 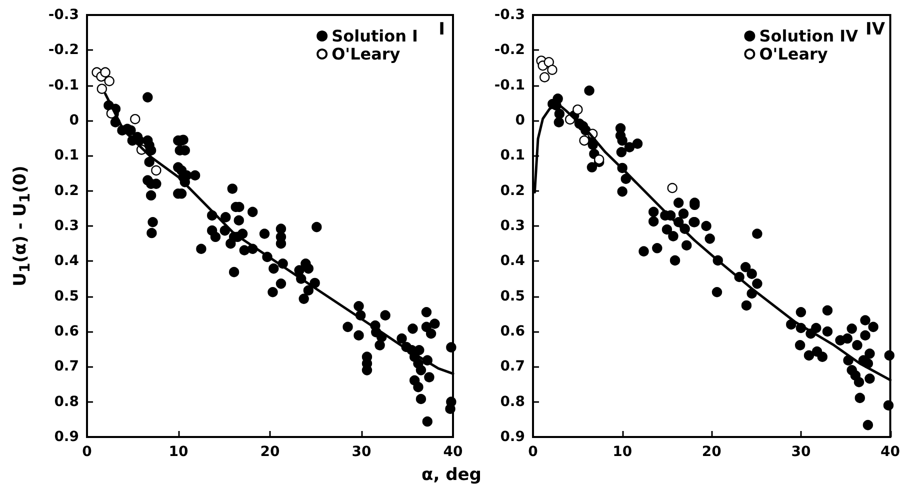 What do you see at coordinates (452, 475) in the screenshot?
I see `x-axis-title: α, deg` at bounding box center [452, 475].